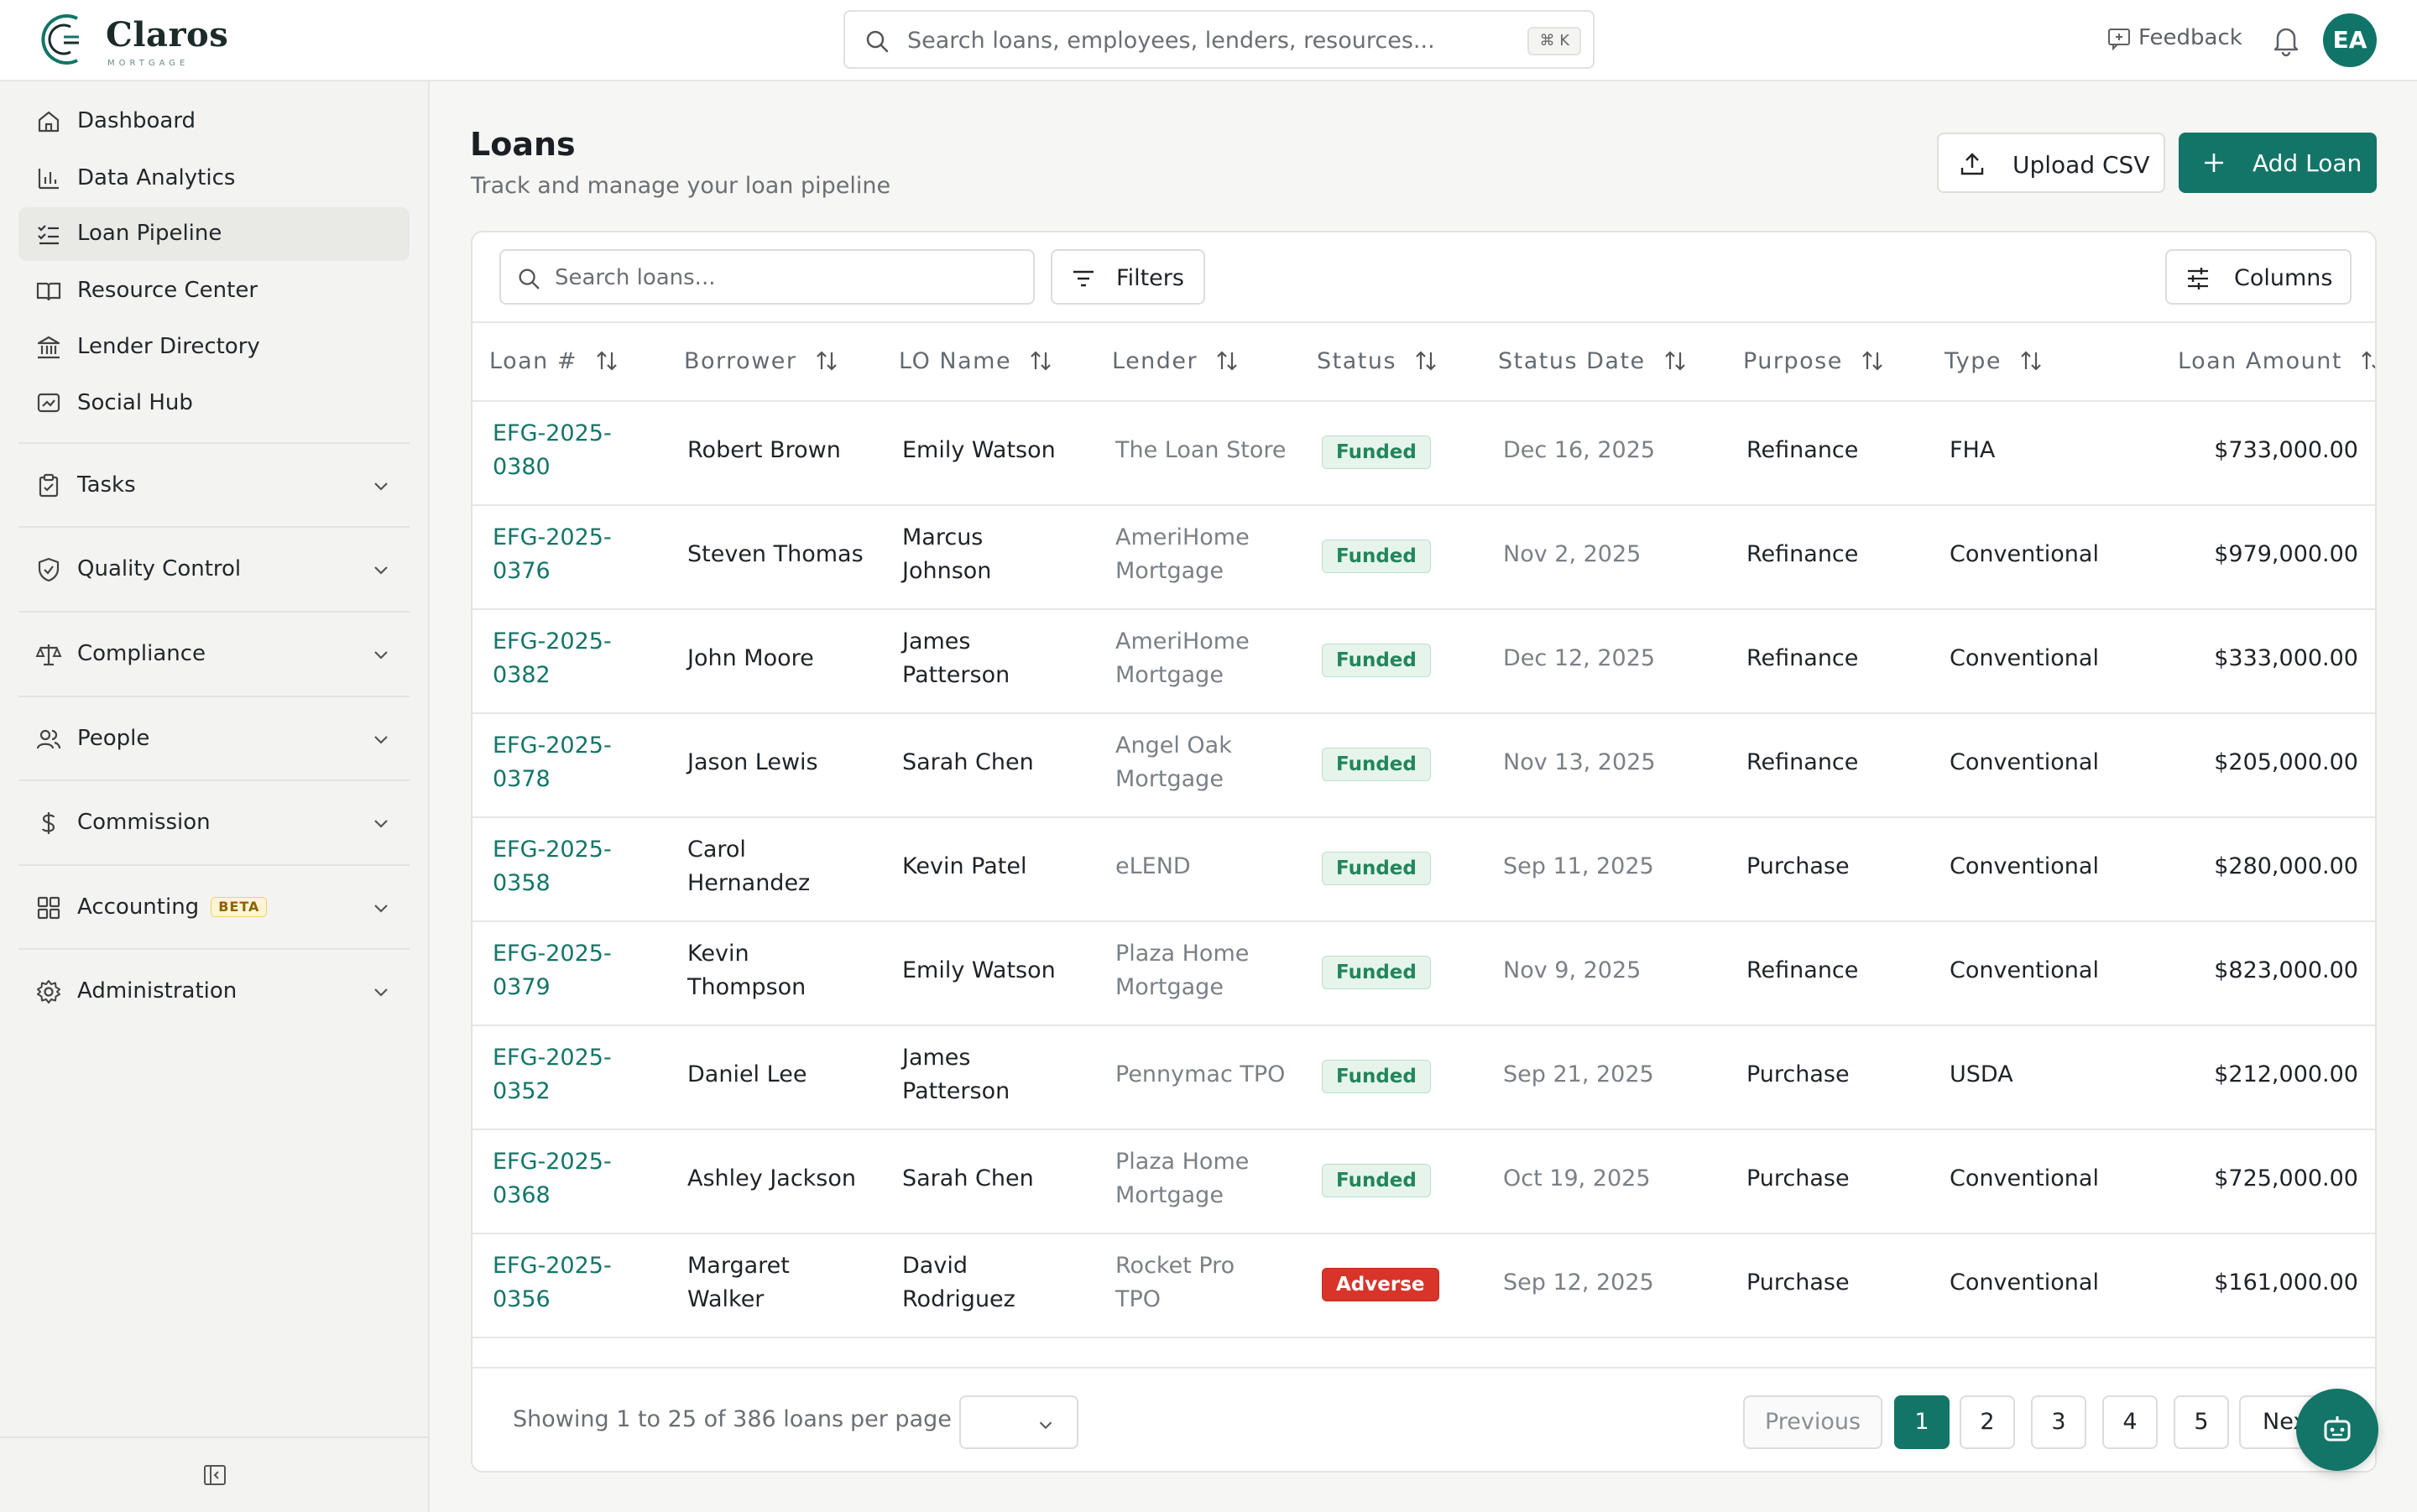 The height and width of the screenshot is (1512, 2417). What do you see at coordinates (2337, 1430) in the screenshot?
I see `assistant-chat-button` at bounding box center [2337, 1430].